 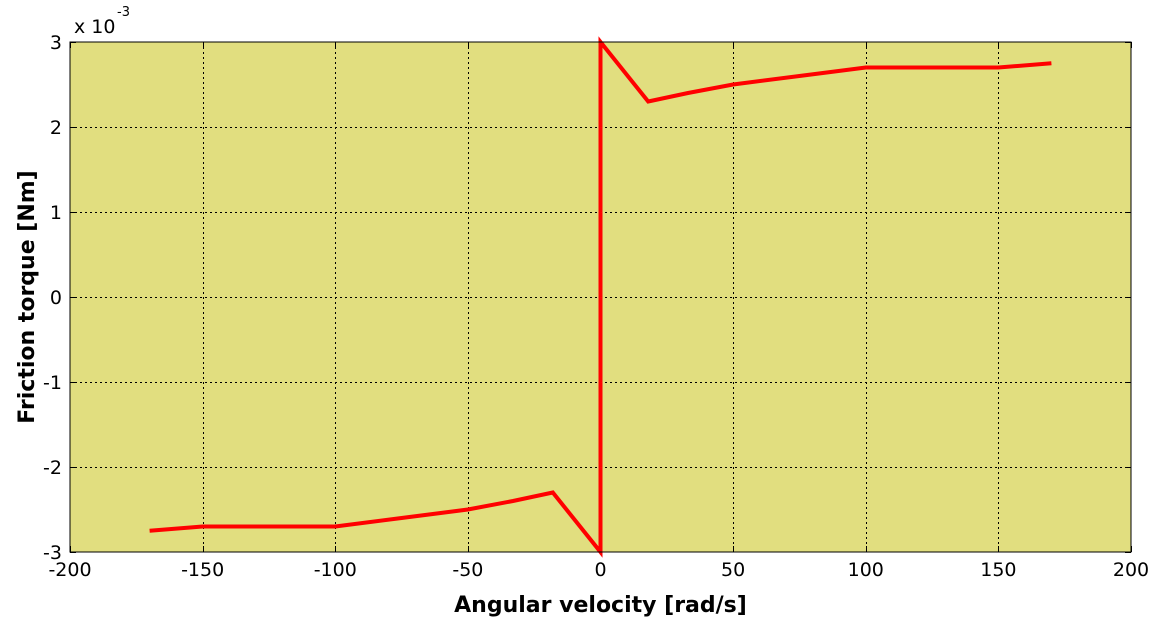 What do you see at coordinates (27, 296) in the screenshot?
I see `y-axis-label: Friction torque [Nm]` at bounding box center [27, 296].